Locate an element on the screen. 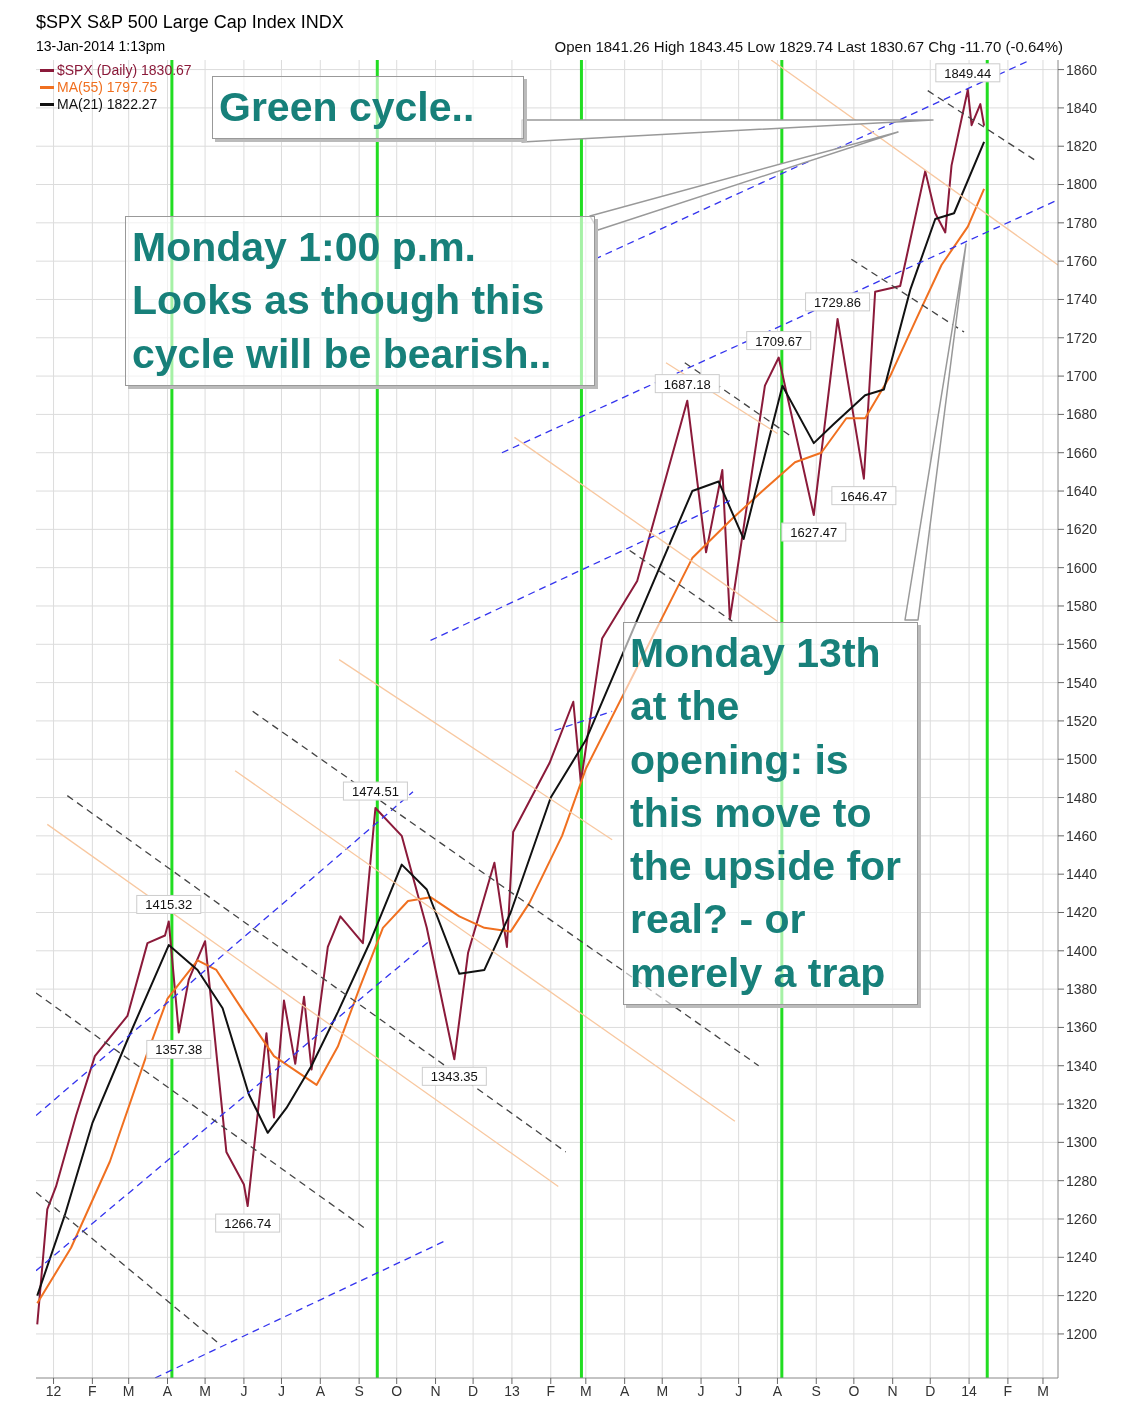  y-tick-label: 1620 is located at coordinates (1082, 529).